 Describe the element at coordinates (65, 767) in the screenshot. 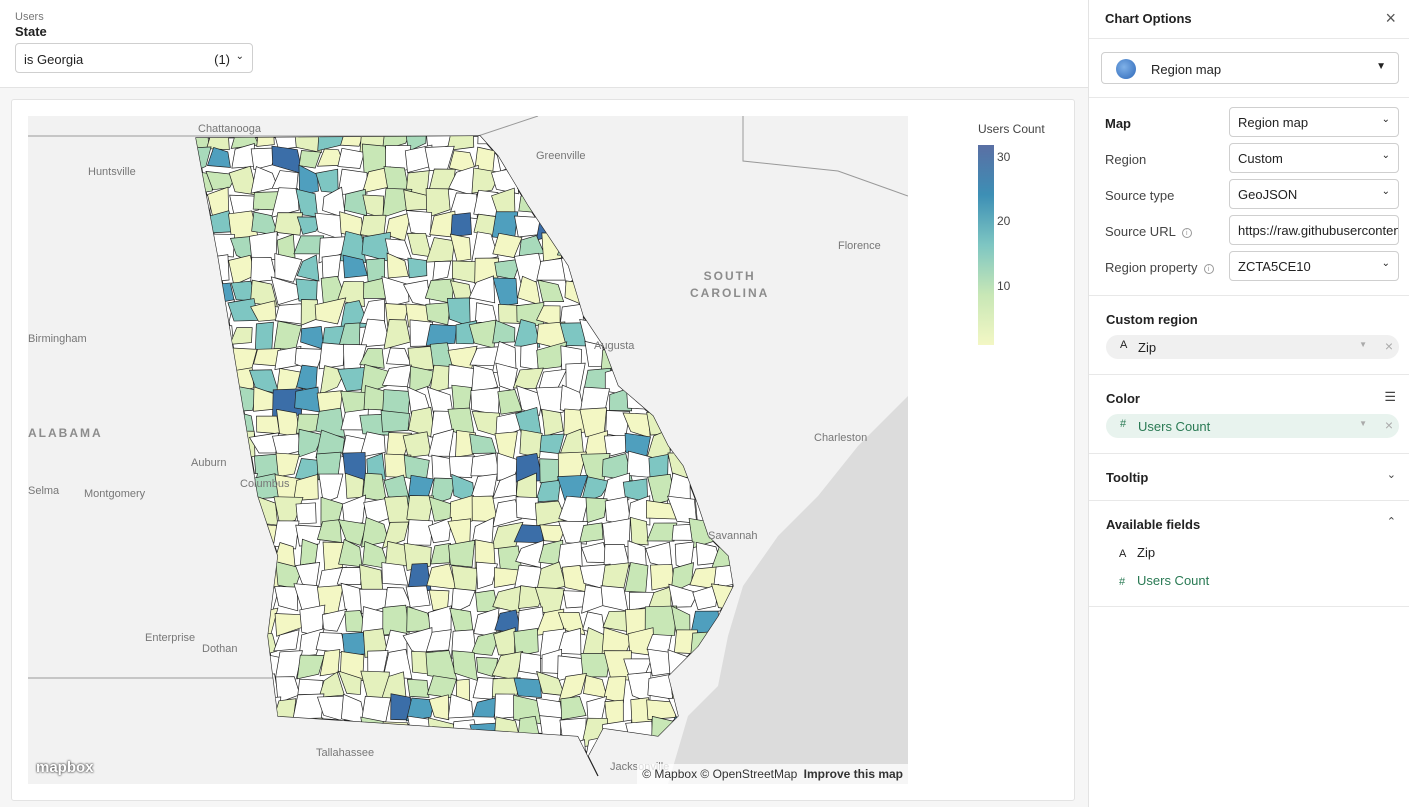

I see `mapbox-logo: mapbox` at that location.